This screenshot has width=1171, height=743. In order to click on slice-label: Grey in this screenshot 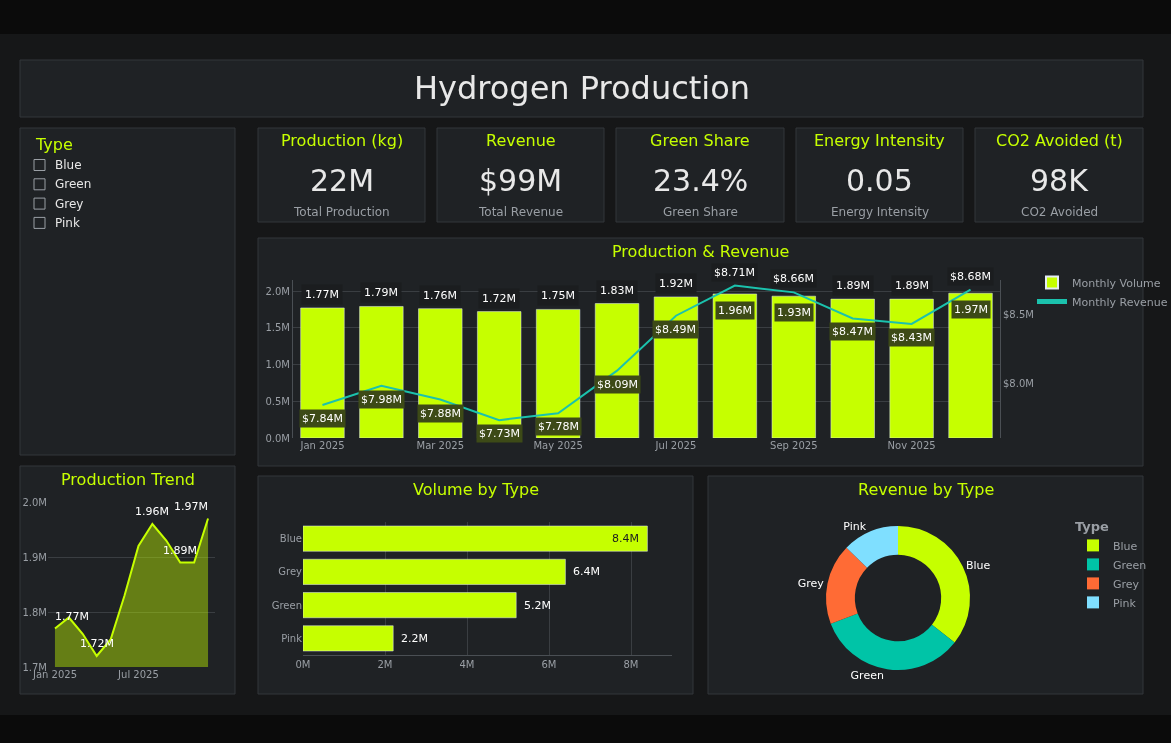, I will do `click(811, 583)`.